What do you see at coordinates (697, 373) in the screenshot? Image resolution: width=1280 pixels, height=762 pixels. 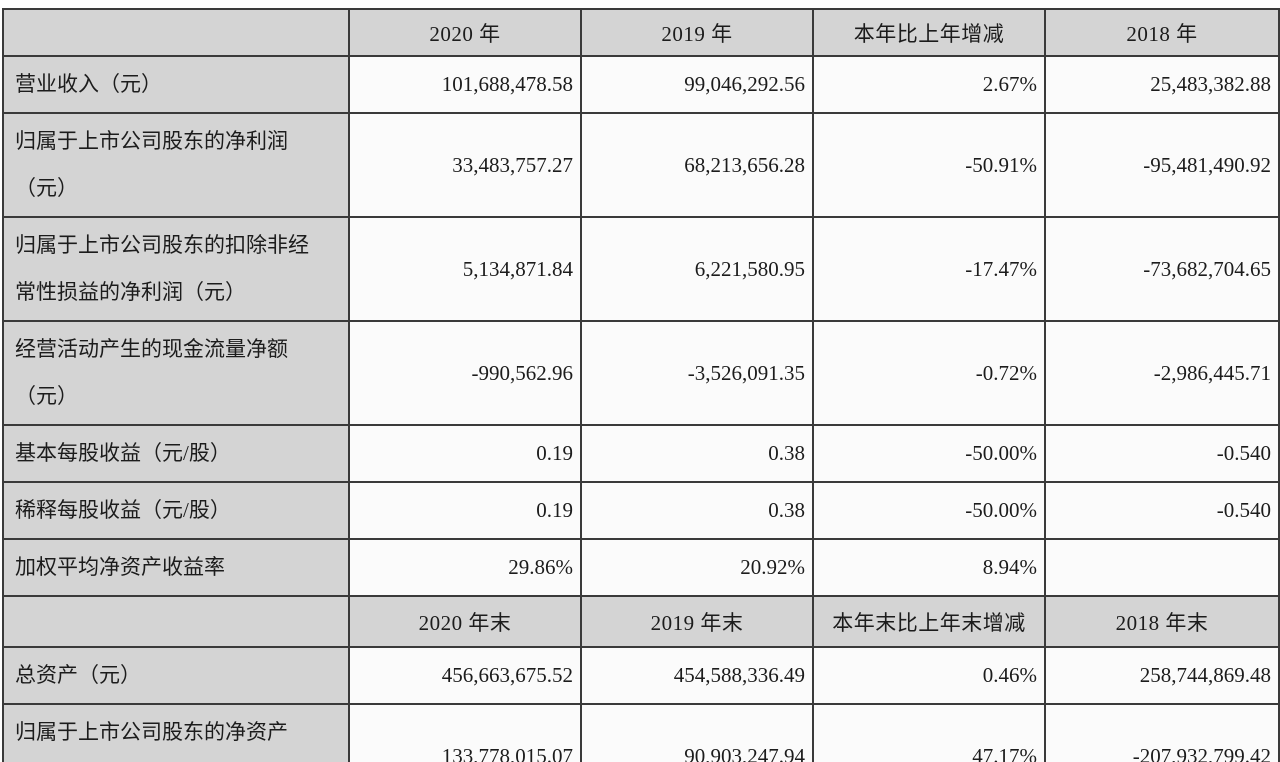 I see `value-cell: -3,526,091.35` at bounding box center [697, 373].